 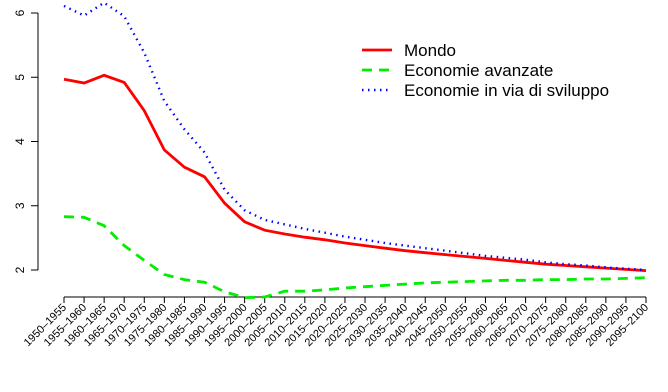 What do you see at coordinates (20, 269) in the screenshot?
I see `y-tick-label: 2` at bounding box center [20, 269].